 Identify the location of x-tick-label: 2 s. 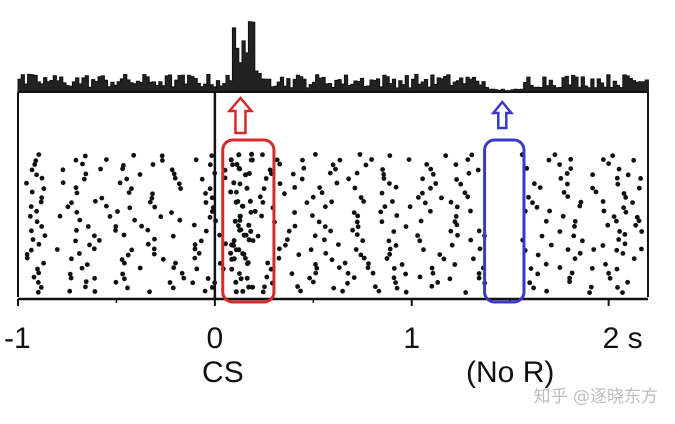
(623, 338).